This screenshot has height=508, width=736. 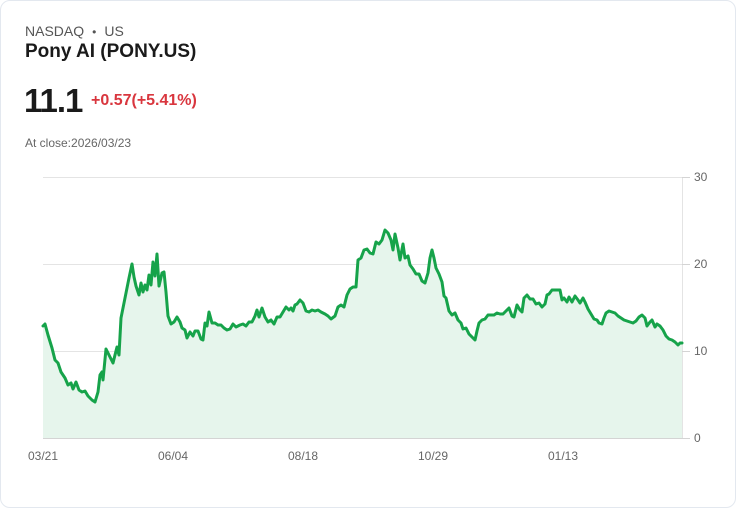 I want to click on stock-price: 11.1, so click(x=53, y=100).